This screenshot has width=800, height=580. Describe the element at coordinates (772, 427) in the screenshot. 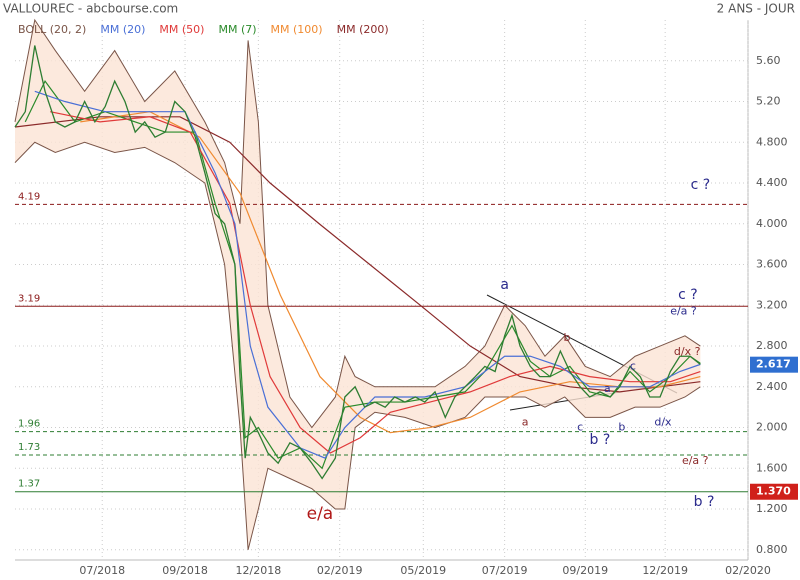

I see `y-tick-label: 2.000` at that location.